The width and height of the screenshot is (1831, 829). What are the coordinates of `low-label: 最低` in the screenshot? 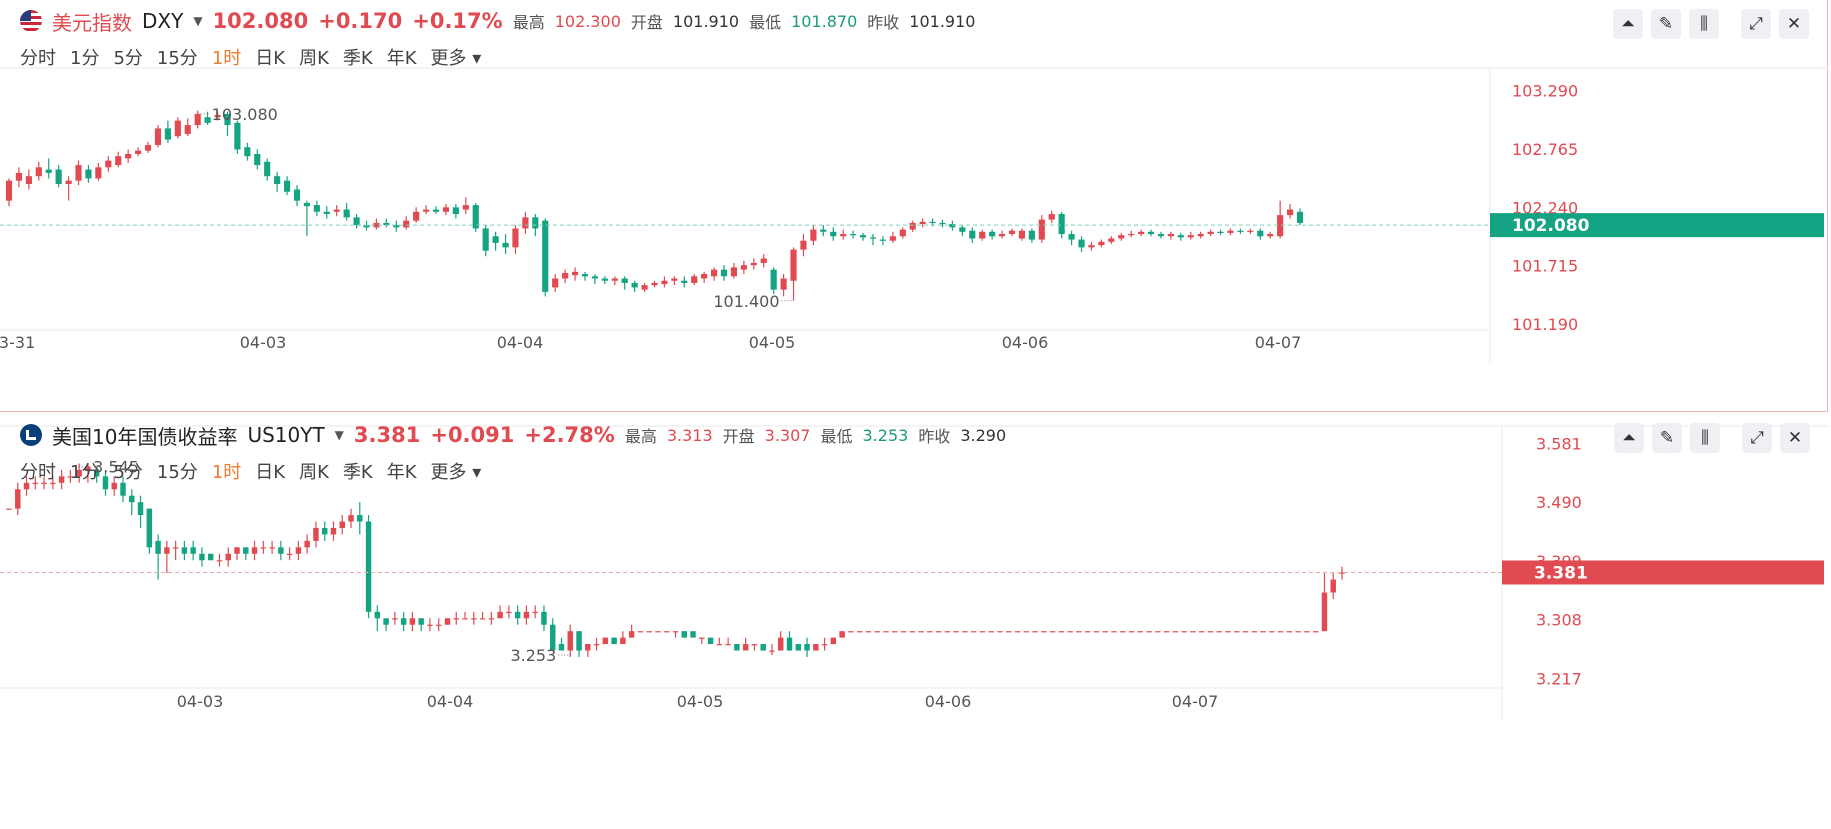 It's located at (765, 22).